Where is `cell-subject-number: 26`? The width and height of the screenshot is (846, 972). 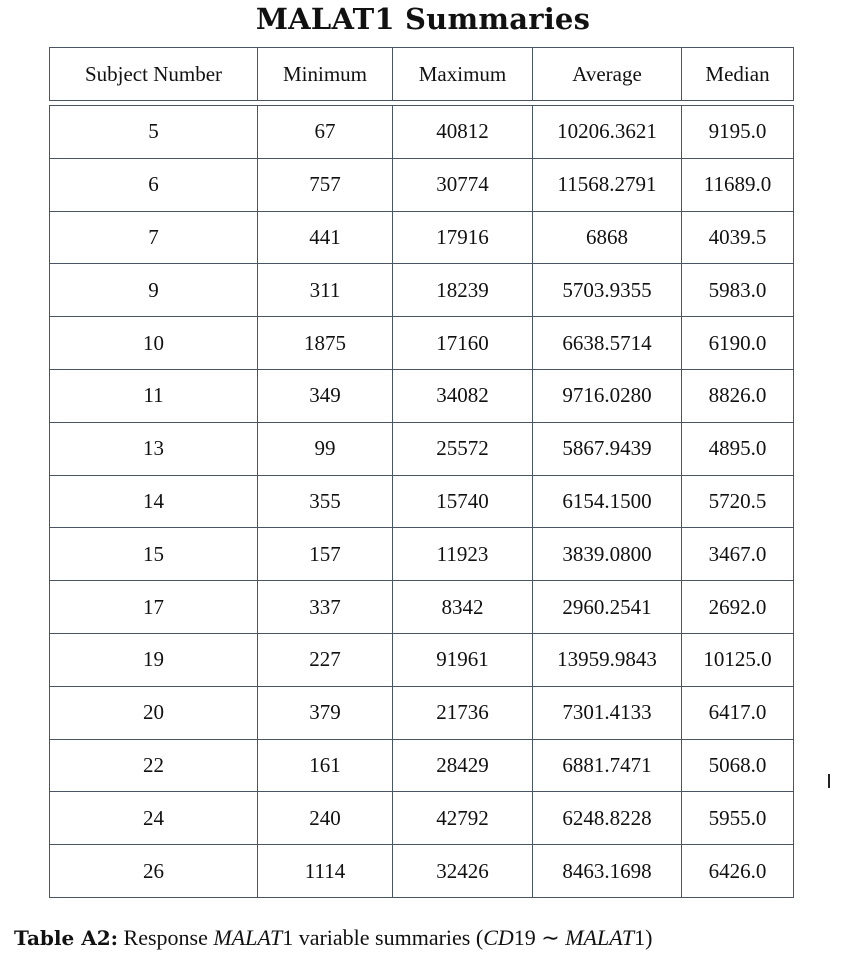 cell-subject-number: 26 is located at coordinates (153, 871).